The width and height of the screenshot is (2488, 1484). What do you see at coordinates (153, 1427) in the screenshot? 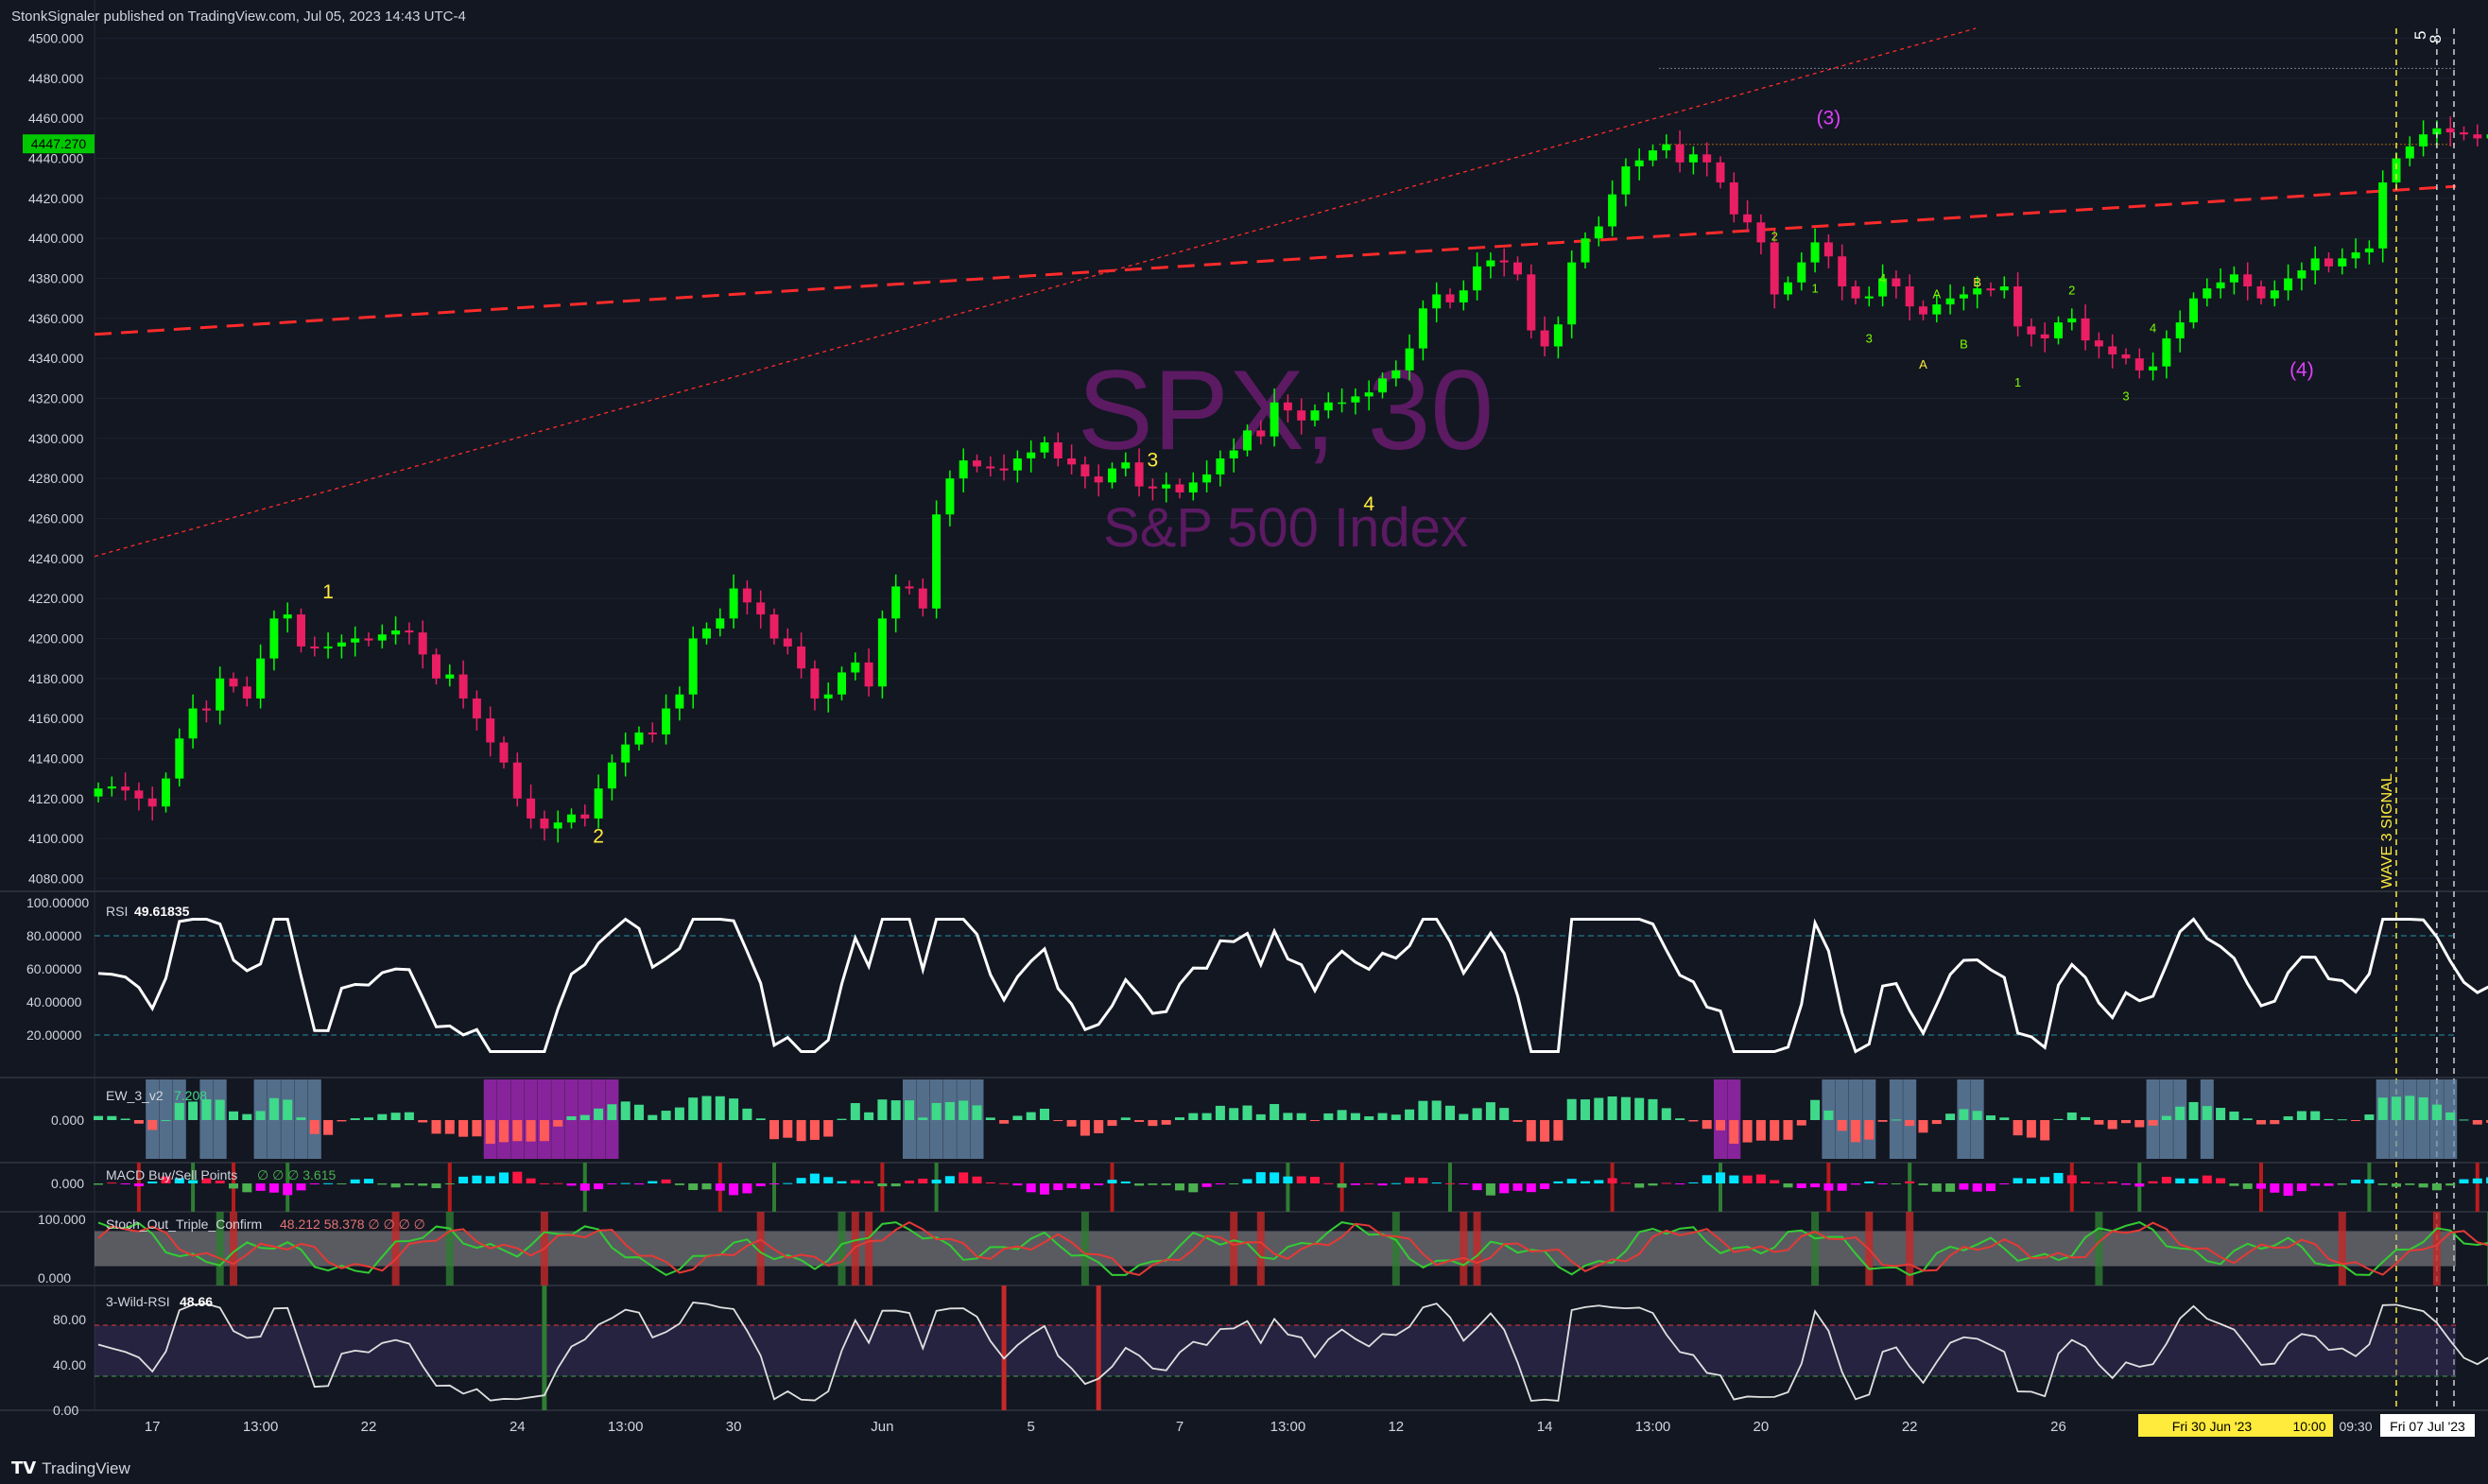
I see `x-tick-label: 17` at bounding box center [153, 1427].